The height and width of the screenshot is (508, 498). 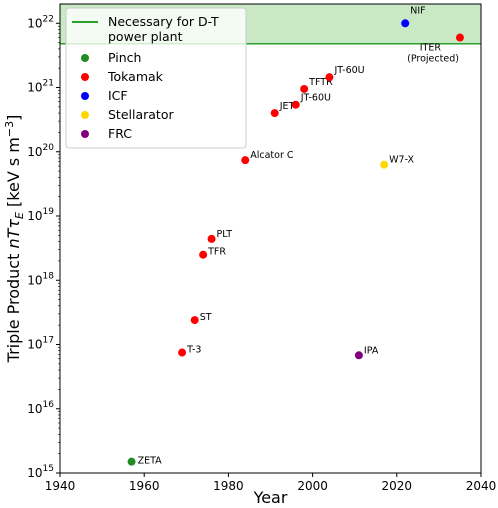 What do you see at coordinates (40, 22) in the screenshot?
I see `y-tick-label: 1022` at bounding box center [40, 22].